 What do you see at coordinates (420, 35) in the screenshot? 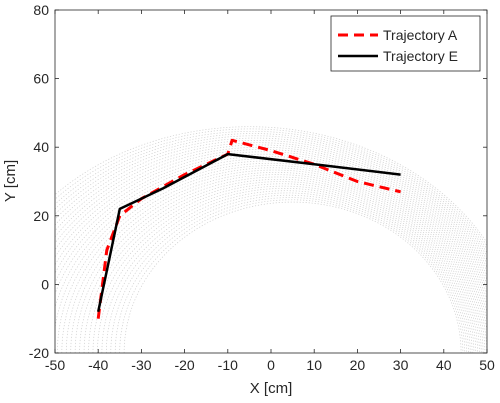
I see `legend-label-trajectory-a: Trajectory A` at bounding box center [420, 35].